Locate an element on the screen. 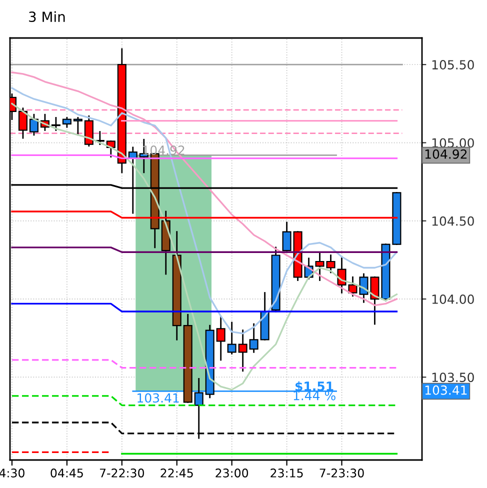  text: 103.41 is located at coordinates (446, 390).